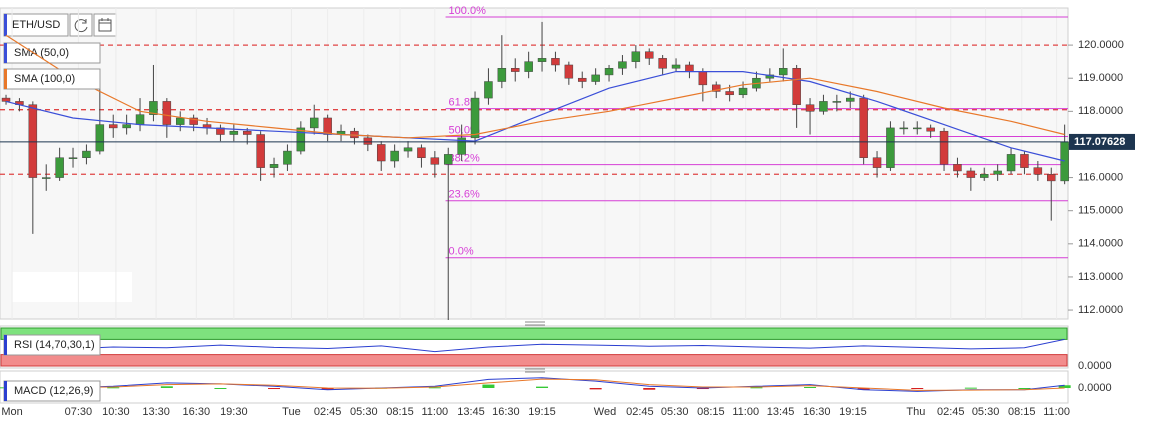 The width and height of the screenshot is (1149, 442). I want to click on macd-line, so click(535, 384).